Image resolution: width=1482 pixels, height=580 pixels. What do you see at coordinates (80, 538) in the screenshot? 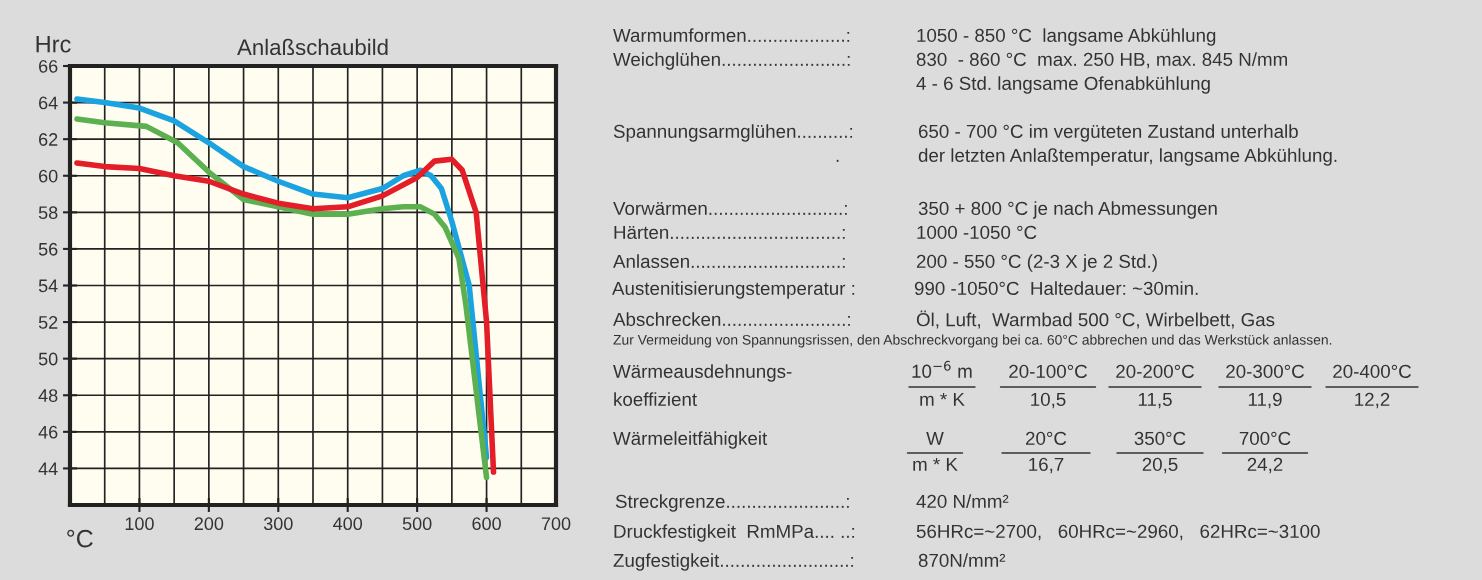
I see `x-axis-title: °C` at bounding box center [80, 538].